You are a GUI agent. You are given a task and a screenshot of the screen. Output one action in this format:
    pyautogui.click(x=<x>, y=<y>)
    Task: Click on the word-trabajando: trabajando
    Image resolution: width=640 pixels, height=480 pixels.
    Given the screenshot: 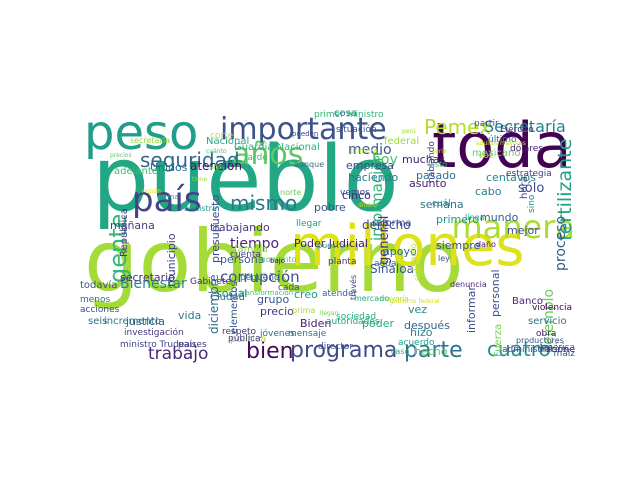 What is the action you would take?
    pyautogui.click(x=240, y=227)
    